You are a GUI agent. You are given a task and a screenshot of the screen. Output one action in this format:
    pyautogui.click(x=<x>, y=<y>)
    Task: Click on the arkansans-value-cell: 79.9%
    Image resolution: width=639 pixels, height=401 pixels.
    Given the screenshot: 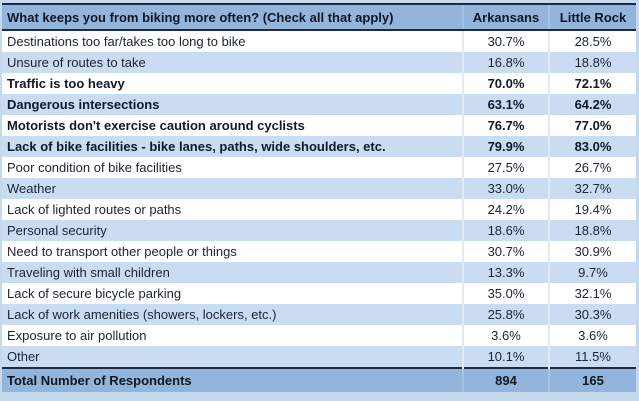 What is the action you would take?
    pyautogui.click(x=505, y=146)
    